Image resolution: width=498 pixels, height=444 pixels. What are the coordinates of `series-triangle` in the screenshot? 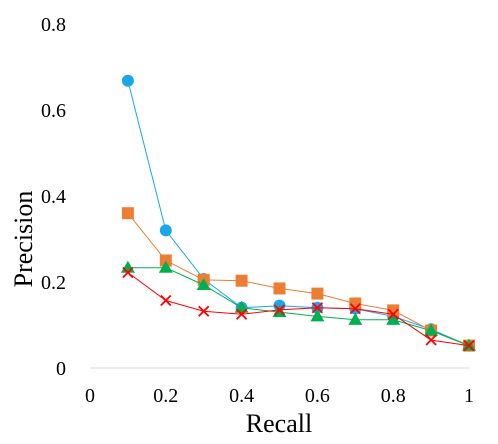 It's located at (298, 305).